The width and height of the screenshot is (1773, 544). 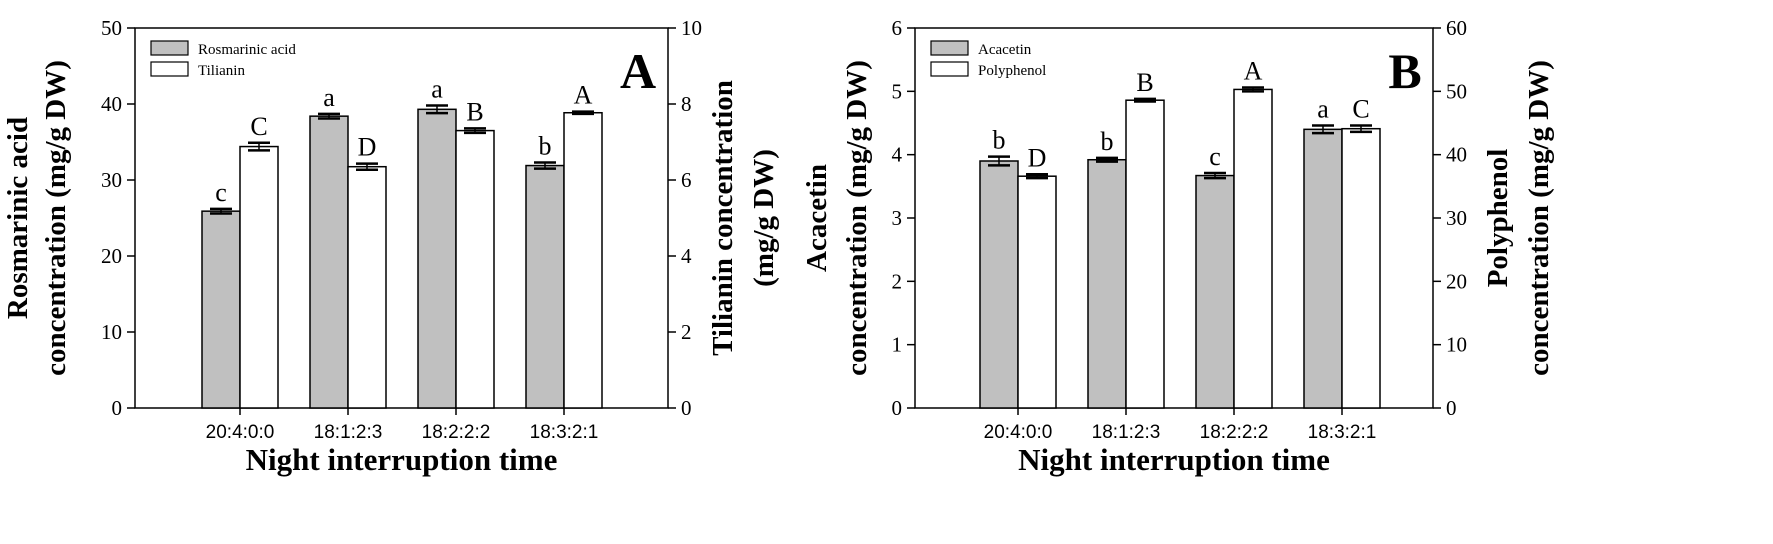 I want to click on y-left-tick-label: 5, so click(x=897, y=91).